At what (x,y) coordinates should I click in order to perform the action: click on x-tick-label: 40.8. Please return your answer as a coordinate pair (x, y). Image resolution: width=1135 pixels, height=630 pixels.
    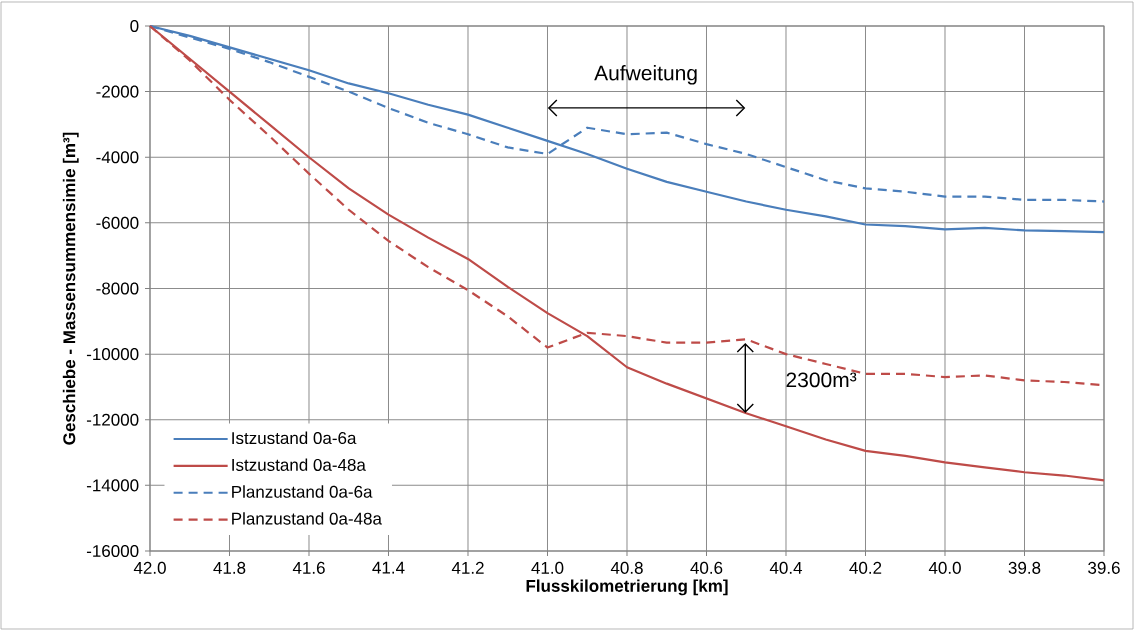
    Looking at the image, I should click on (626, 567).